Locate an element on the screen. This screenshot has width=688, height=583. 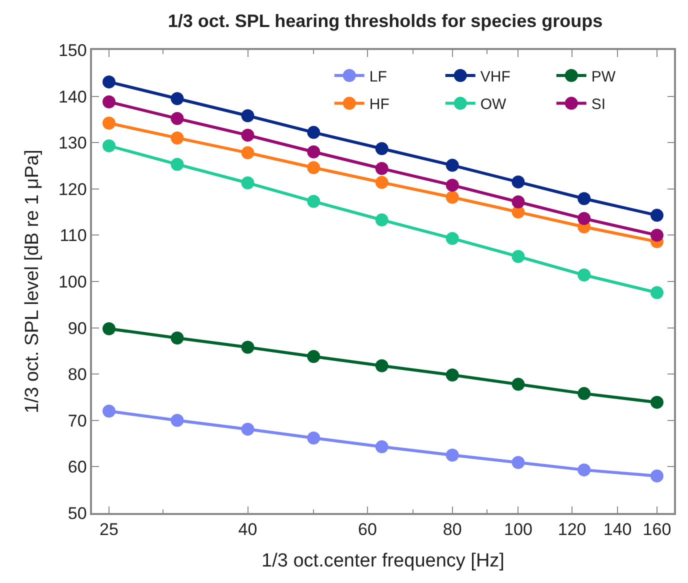
legend-label: LF is located at coordinates (378, 77).